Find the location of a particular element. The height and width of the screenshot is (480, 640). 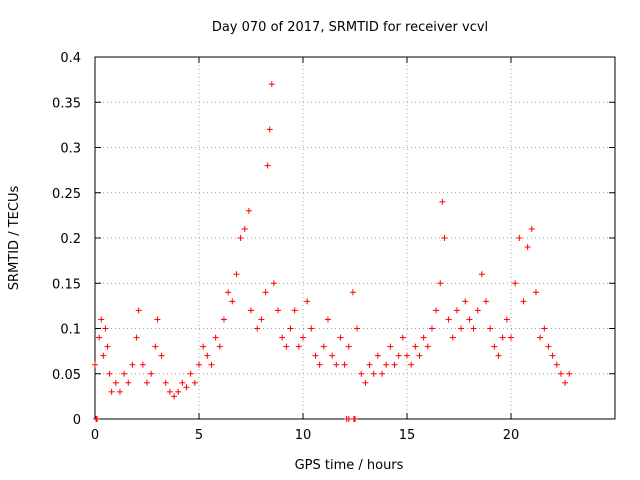

y-tick-label: 0.2 is located at coordinates (70, 239).